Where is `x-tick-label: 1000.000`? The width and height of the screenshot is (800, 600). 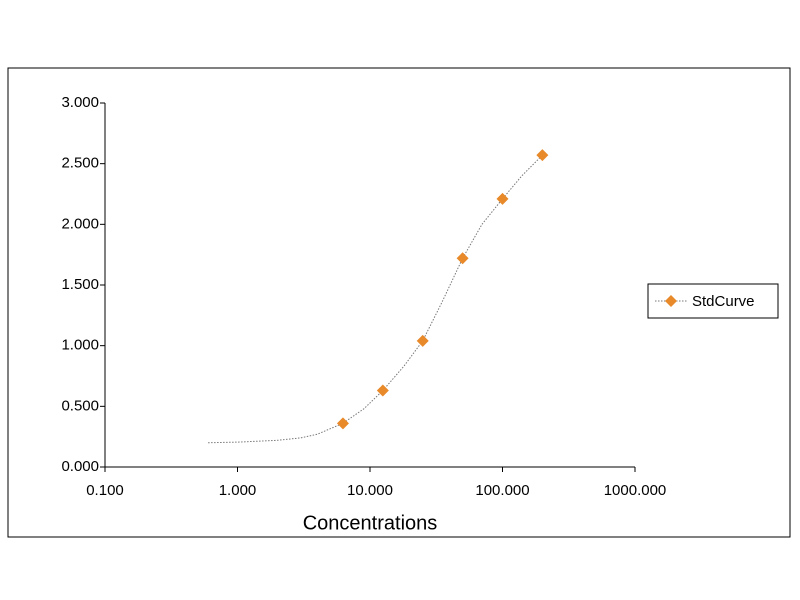 x-tick-label: 1000.000 is located at coordinates (635, 490).